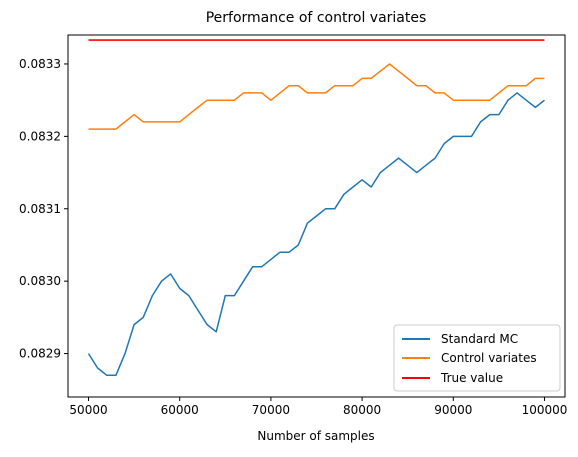 The width and height of the screenshot is (578, 457). What do you see at coordinates (489, 358) in the screenshot?
I see `legend-label-control-variates: Control variates` at bounding box center [489, 358].